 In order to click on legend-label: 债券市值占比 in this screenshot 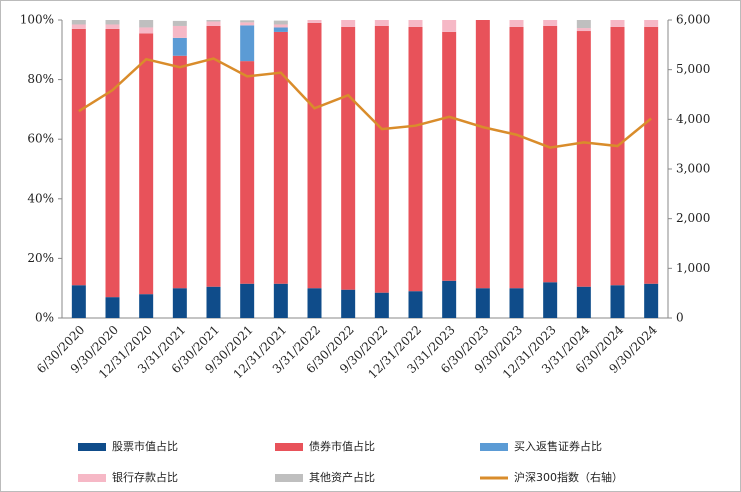, I will do `click(342, 446)`.